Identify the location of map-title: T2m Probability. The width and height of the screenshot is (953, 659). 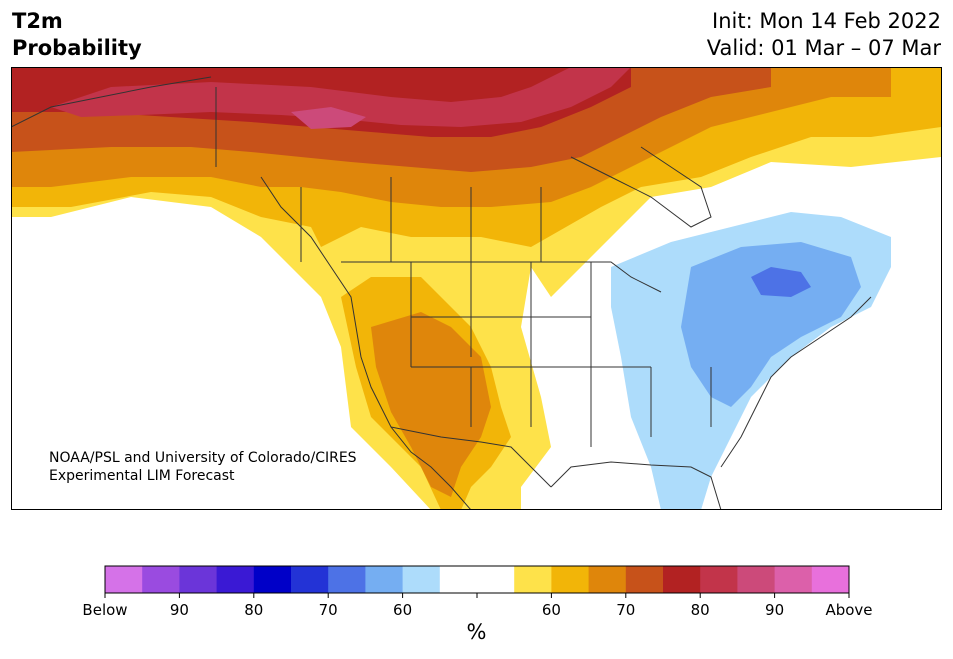
(77, 35).